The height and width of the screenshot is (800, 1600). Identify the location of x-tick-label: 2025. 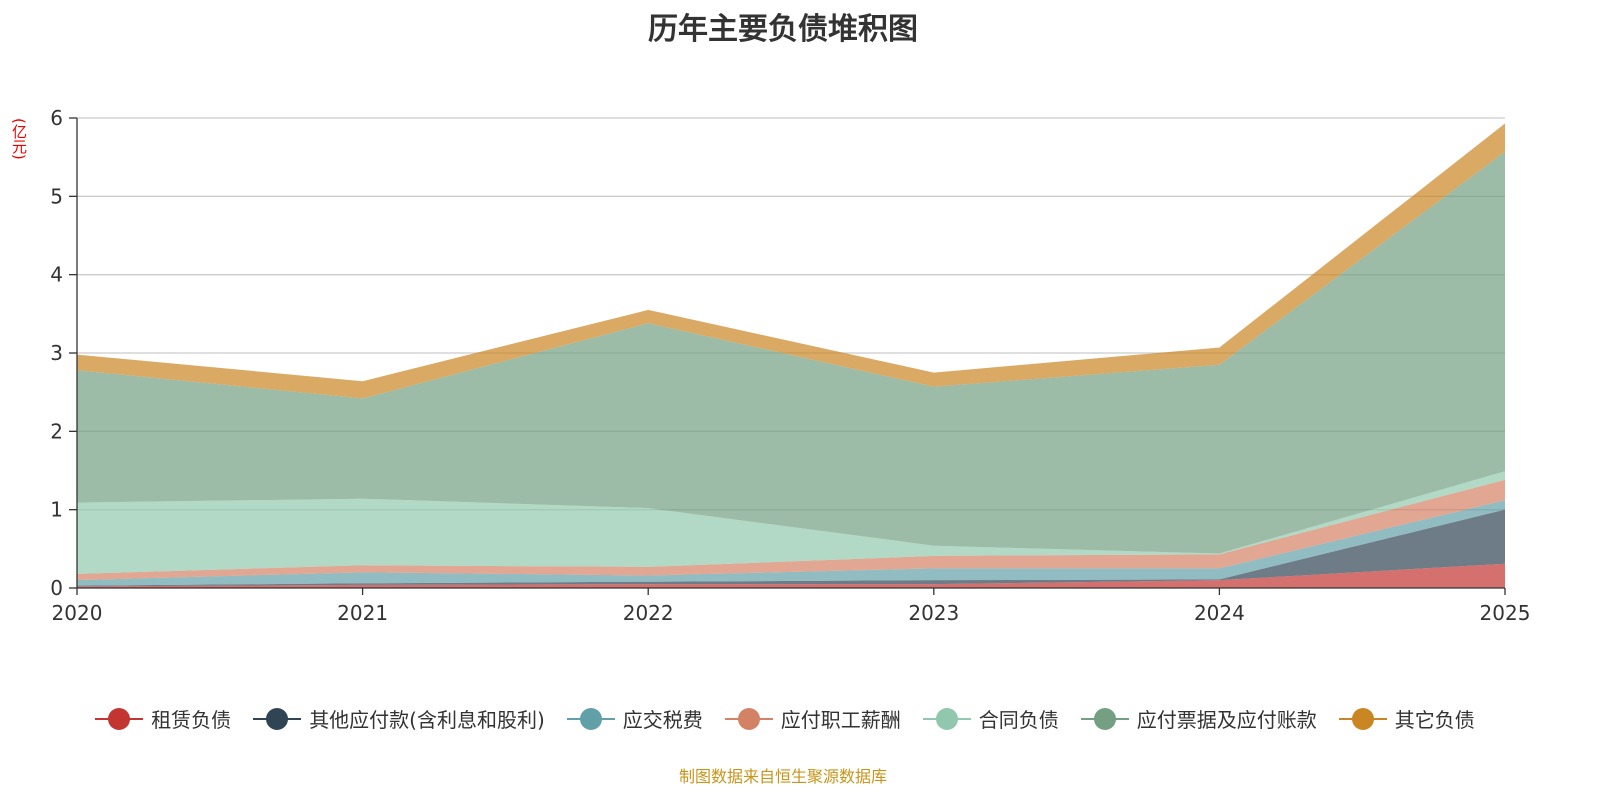
(1505, 613).